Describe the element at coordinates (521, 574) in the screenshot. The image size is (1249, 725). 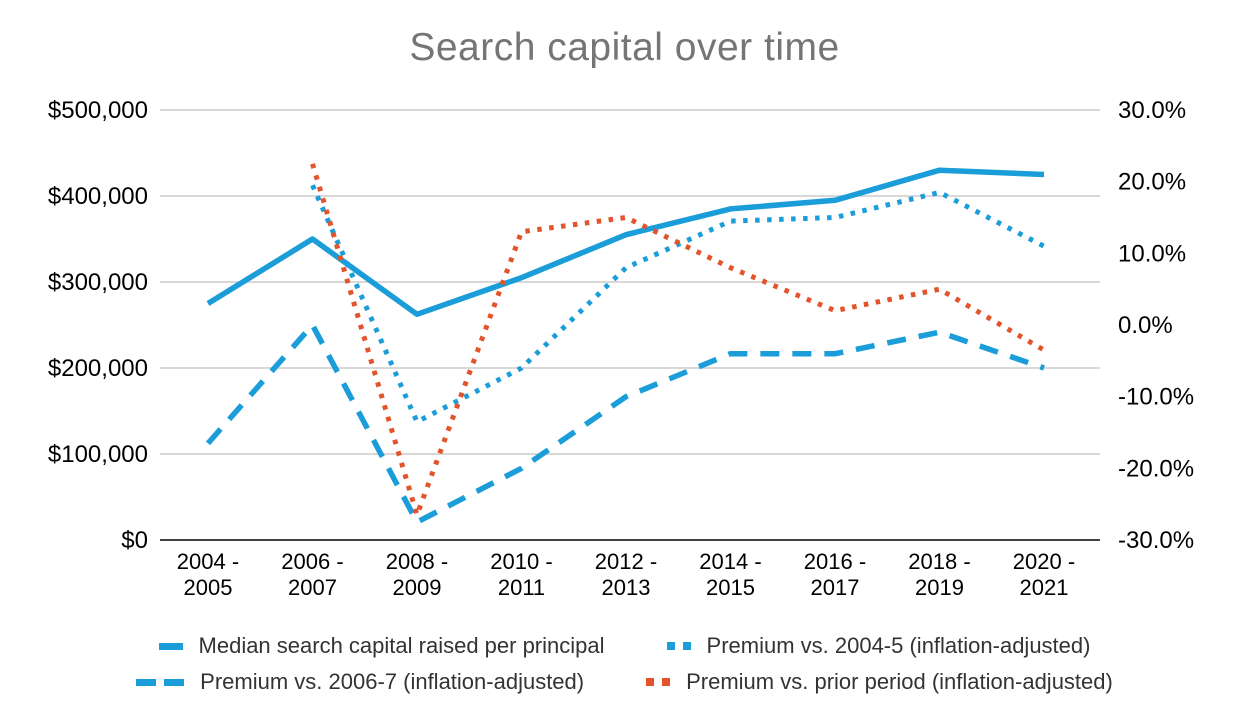
I see `x-axis-tick-label: 2010 -2011` at that location.